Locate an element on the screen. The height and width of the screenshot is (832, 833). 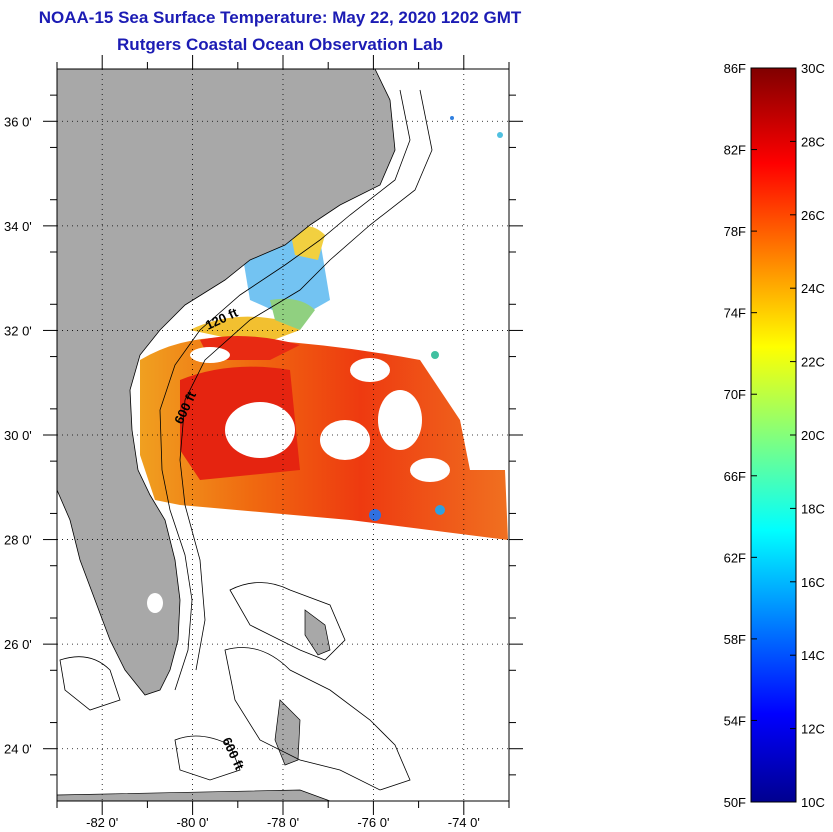
colorbar-celsius-label: 24C is located at coordinates (813, 288).